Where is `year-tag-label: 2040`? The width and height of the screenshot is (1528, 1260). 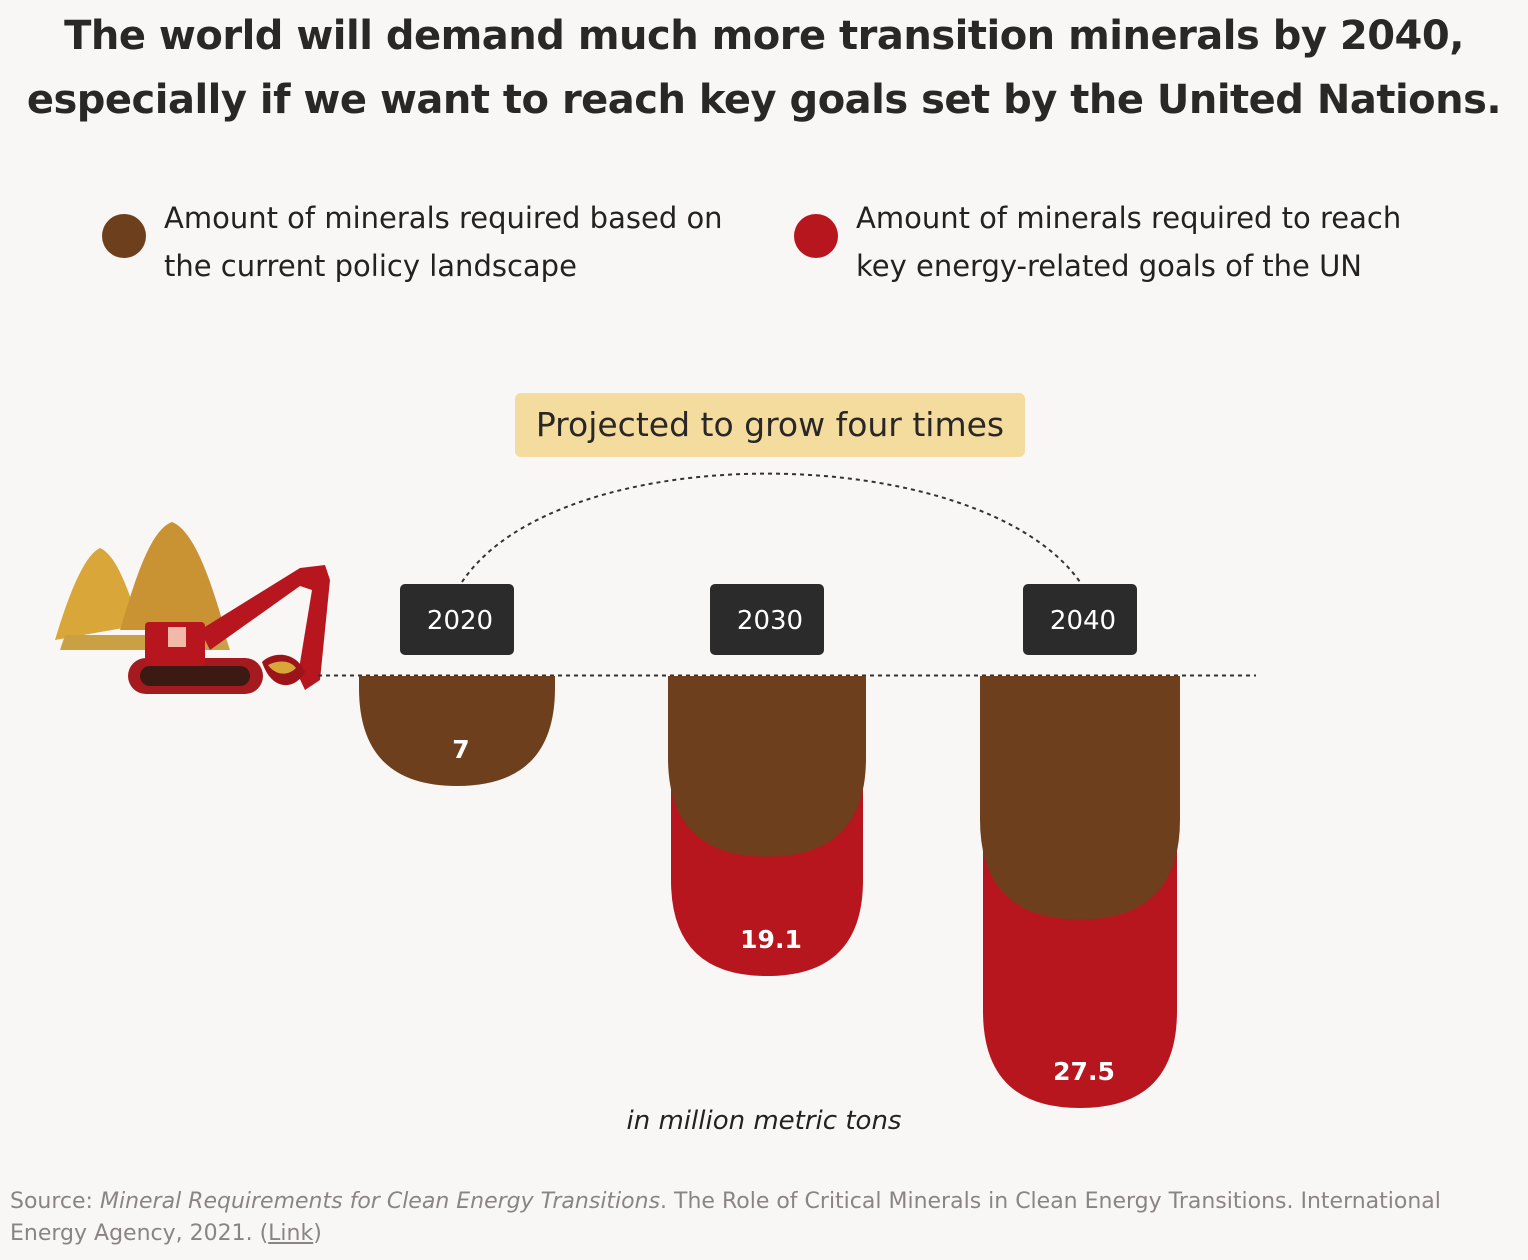 year-tag-label: 2040 is located at coordinates (1083, 621).